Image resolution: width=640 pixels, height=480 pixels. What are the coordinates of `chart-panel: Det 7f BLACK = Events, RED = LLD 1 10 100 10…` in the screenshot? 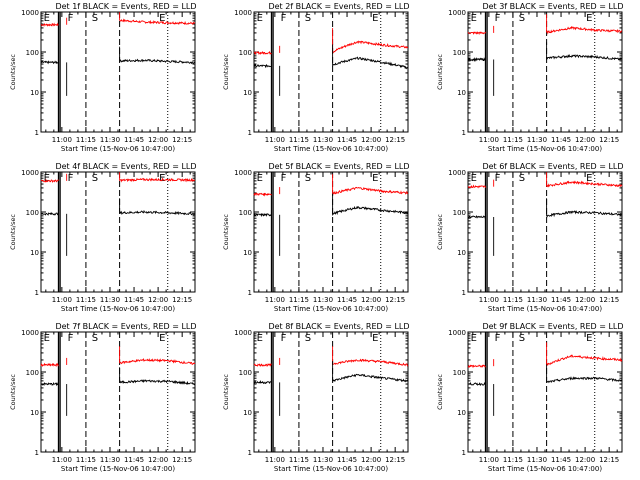 It's located at (103, 397).